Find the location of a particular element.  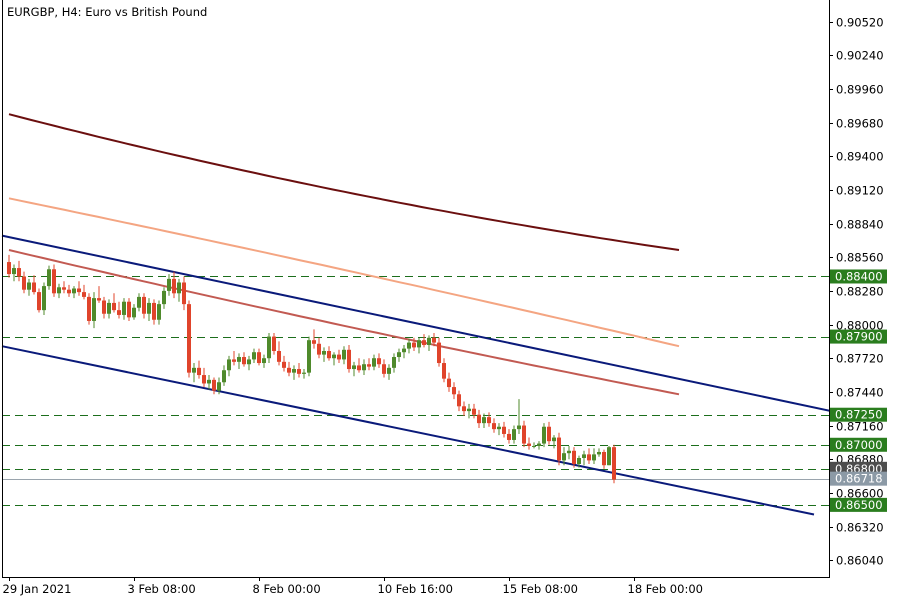

price-tick-label: 0.88280 is located at coordinates (860, 292).